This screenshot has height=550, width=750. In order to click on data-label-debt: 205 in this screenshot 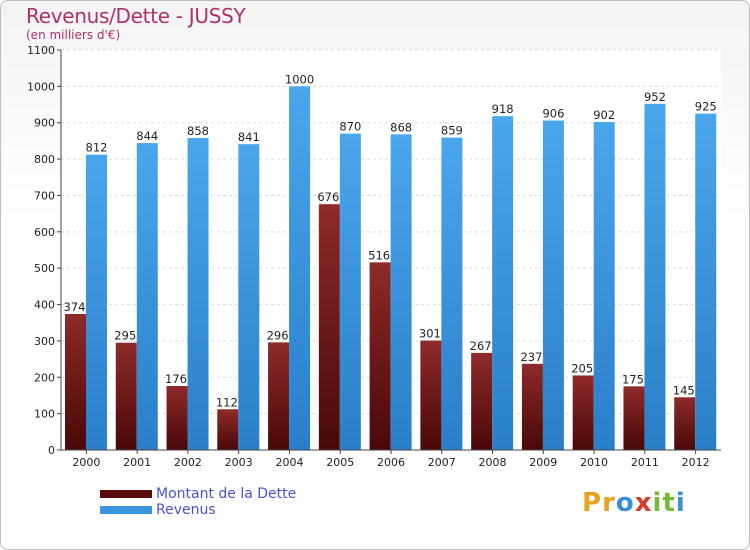, I will do `click(582, 368)`.